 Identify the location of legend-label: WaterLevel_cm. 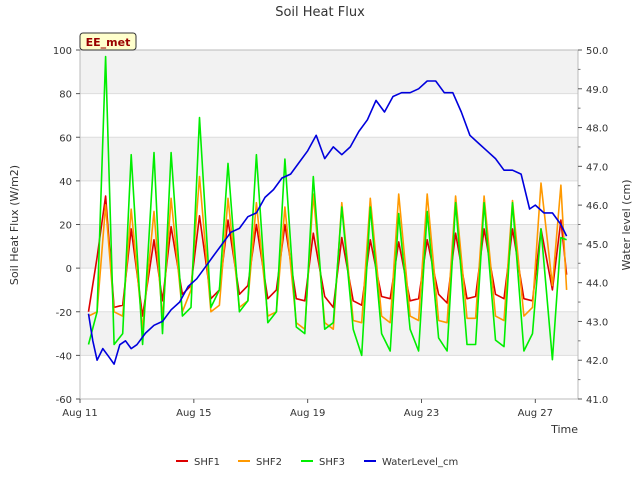
(420, 462).